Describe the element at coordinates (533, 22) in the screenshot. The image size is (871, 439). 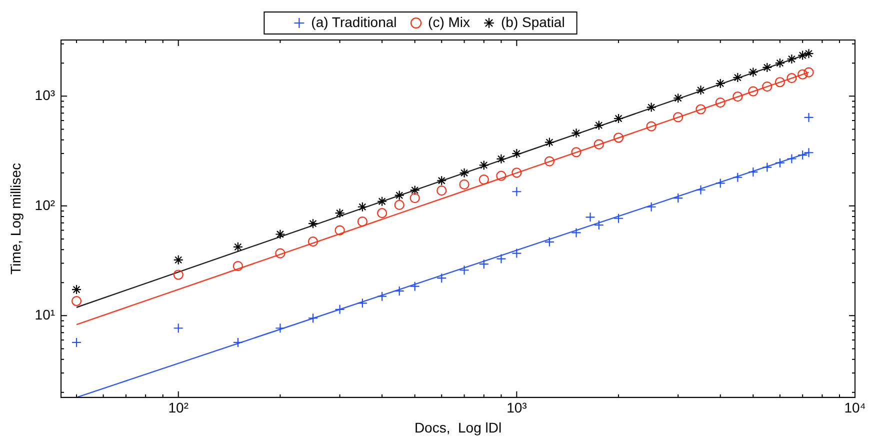
I see `legend-label: (b) Spatial` at that location.